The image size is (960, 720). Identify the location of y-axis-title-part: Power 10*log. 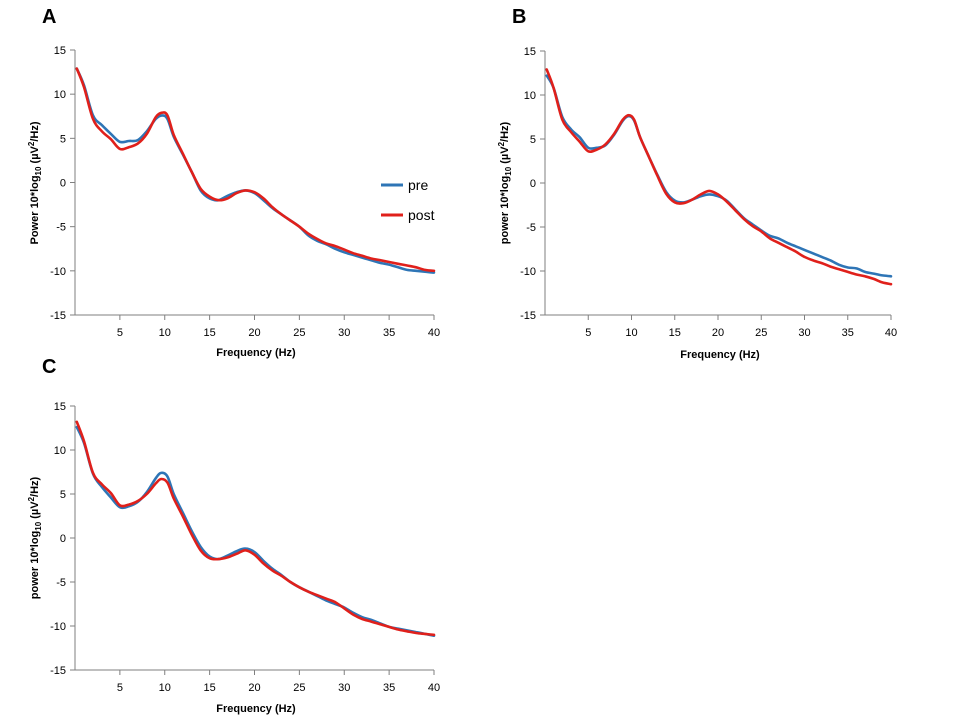
(35, 209).